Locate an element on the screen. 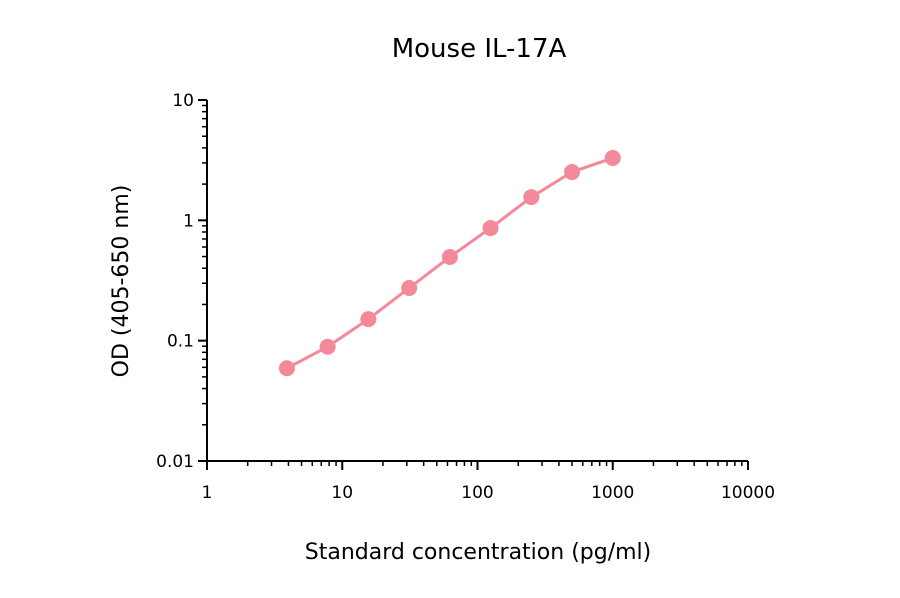  x-axis-label: Standard concentration (pg/ml) is located at coordinates (478, 552).